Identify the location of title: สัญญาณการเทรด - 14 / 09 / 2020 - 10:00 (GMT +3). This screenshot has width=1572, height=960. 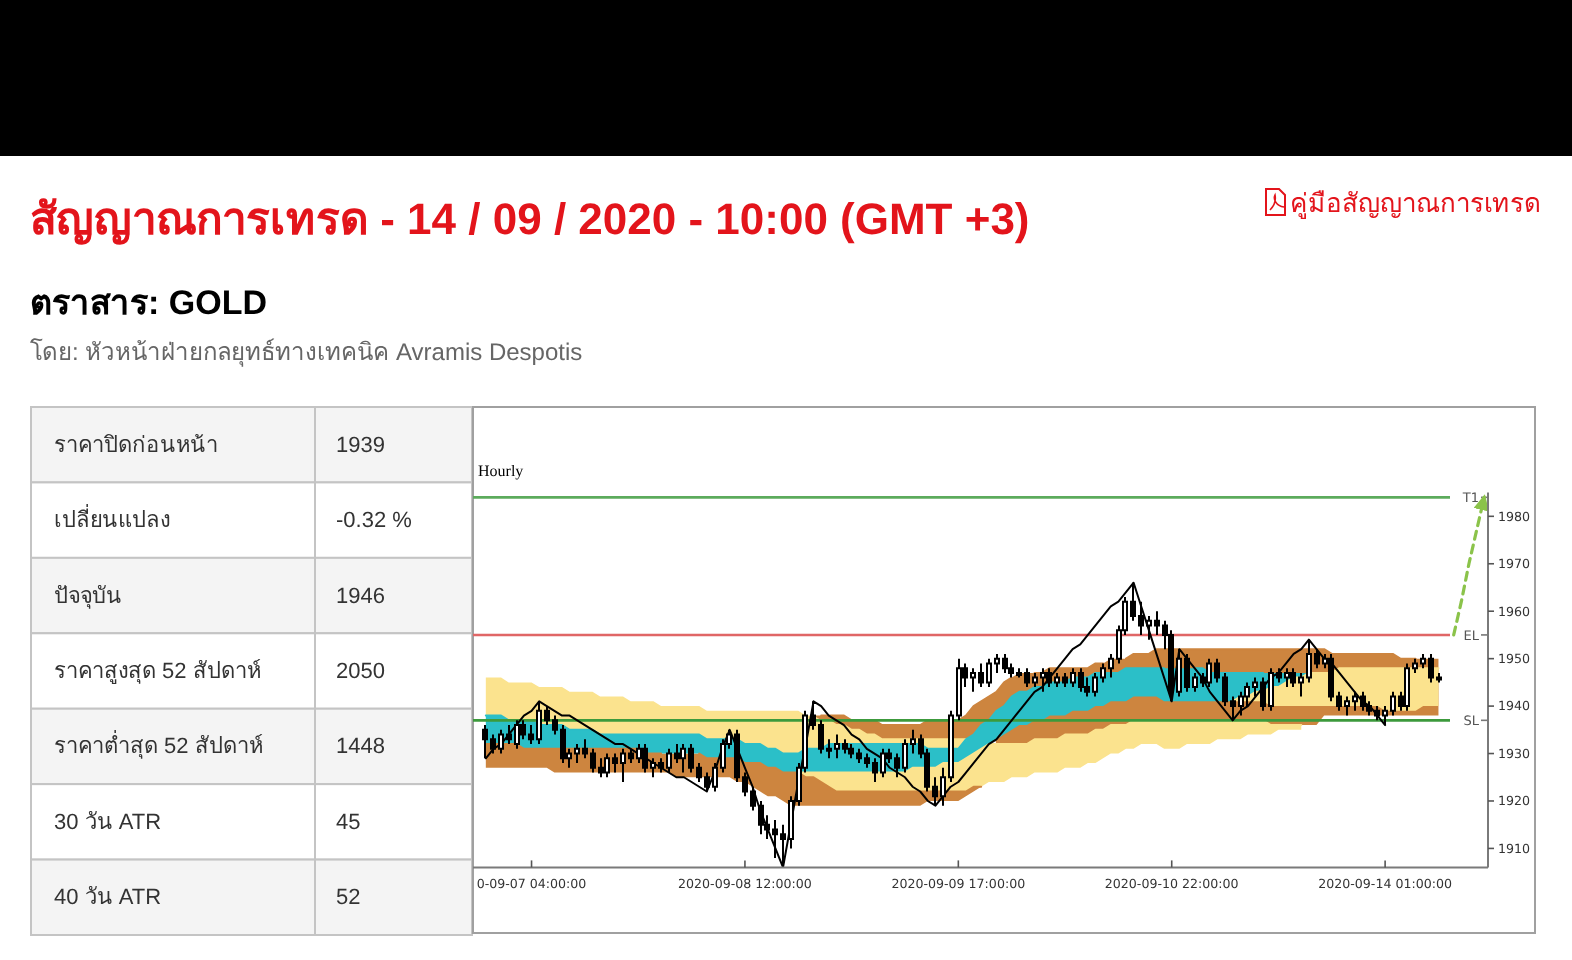
(530, 219).